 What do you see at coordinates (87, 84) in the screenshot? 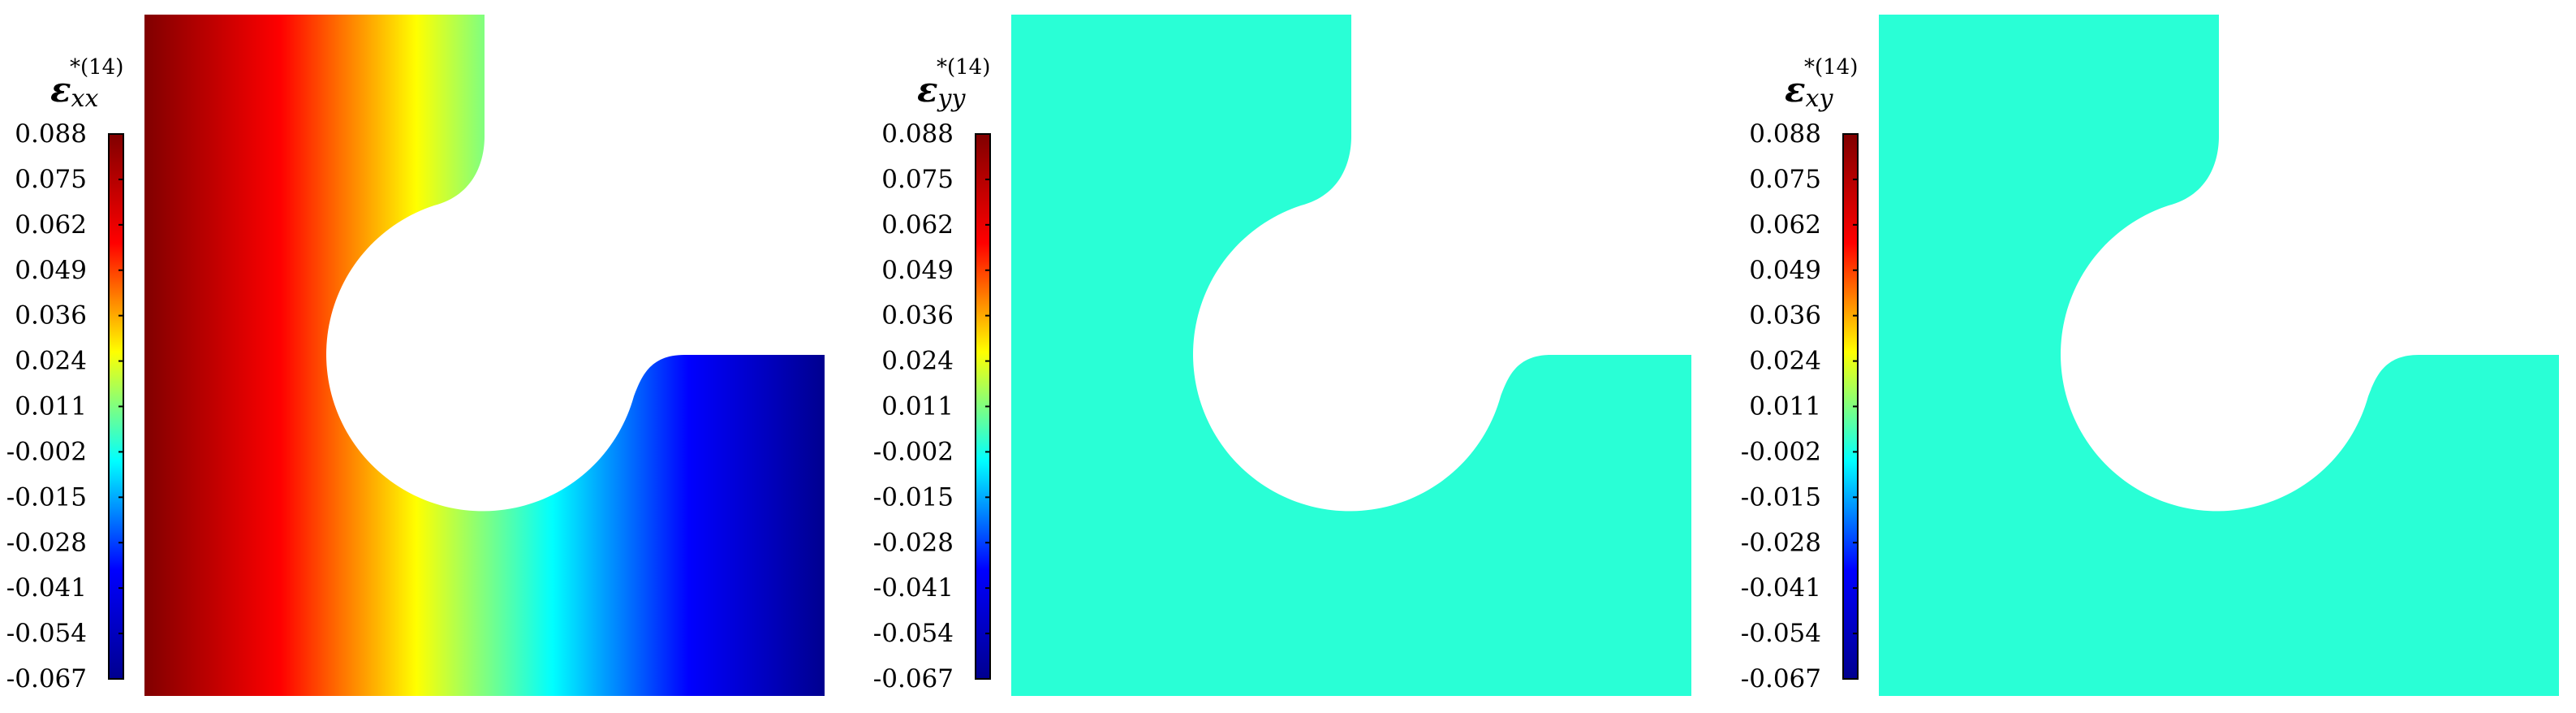
I see `colorbar-title: εxx*(14)` at bounding box center [87, 84].